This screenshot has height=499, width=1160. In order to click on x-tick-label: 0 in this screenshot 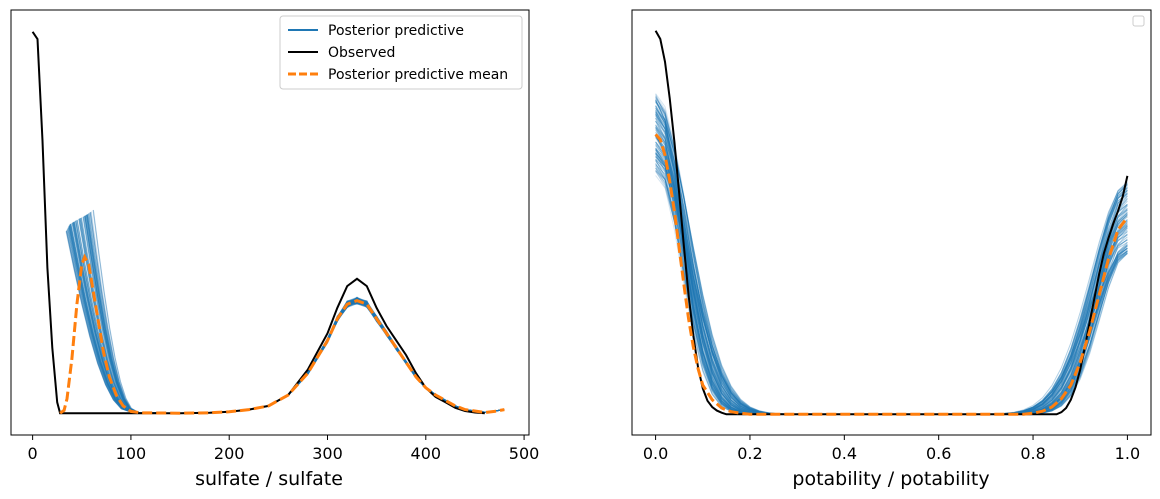, I will do `click(33, 453)`.